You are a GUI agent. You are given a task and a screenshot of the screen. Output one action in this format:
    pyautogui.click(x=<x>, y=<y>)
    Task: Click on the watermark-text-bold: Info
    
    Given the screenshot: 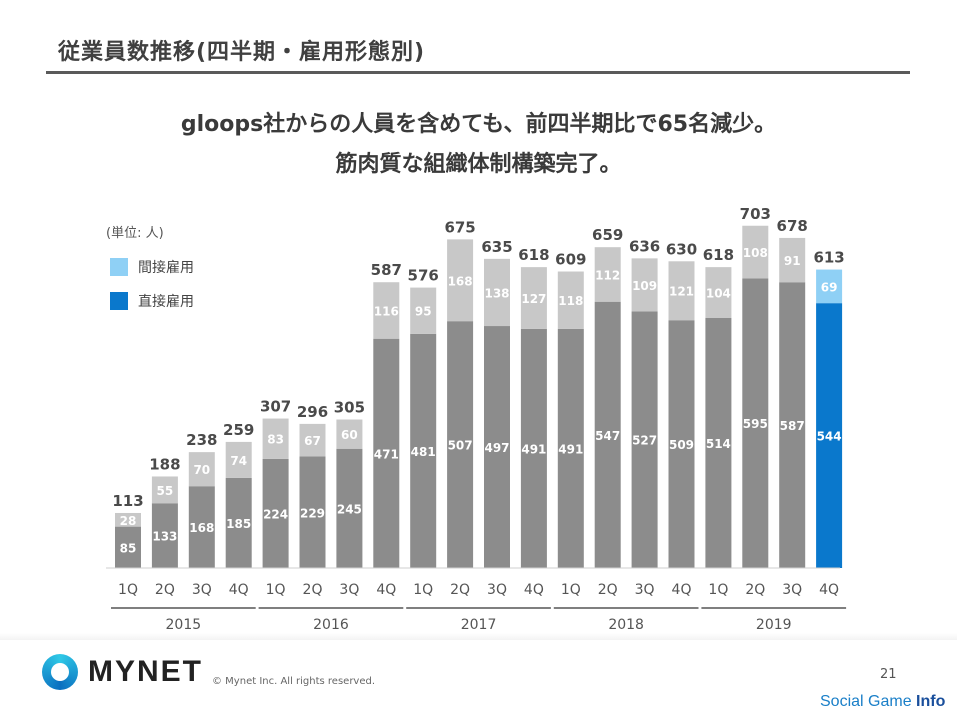 What is the action you would take?
    pyautogui.click(x=931, y=701)
    